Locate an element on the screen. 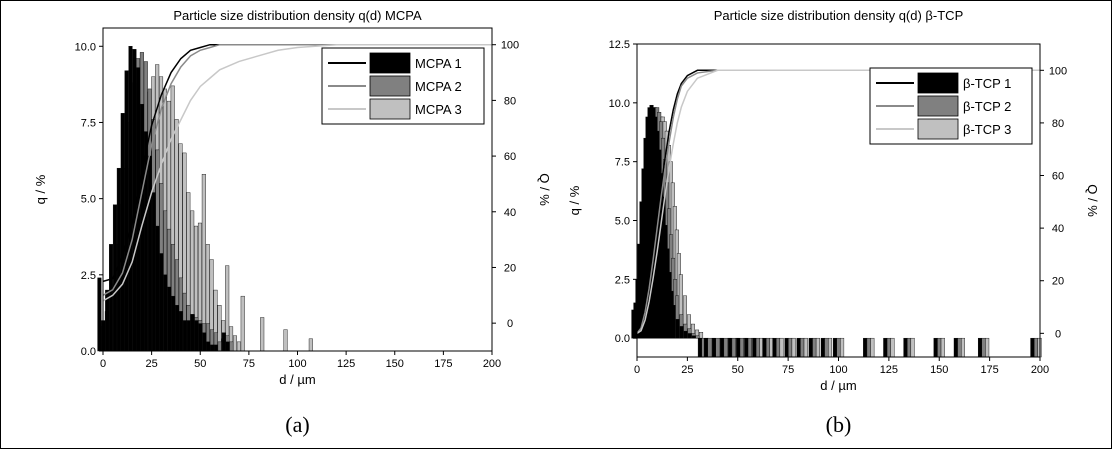 Image resolution: width=1113 pixels, height=450 pixels. legend-label: MCPA 2 is located at coordinates (438, 86).